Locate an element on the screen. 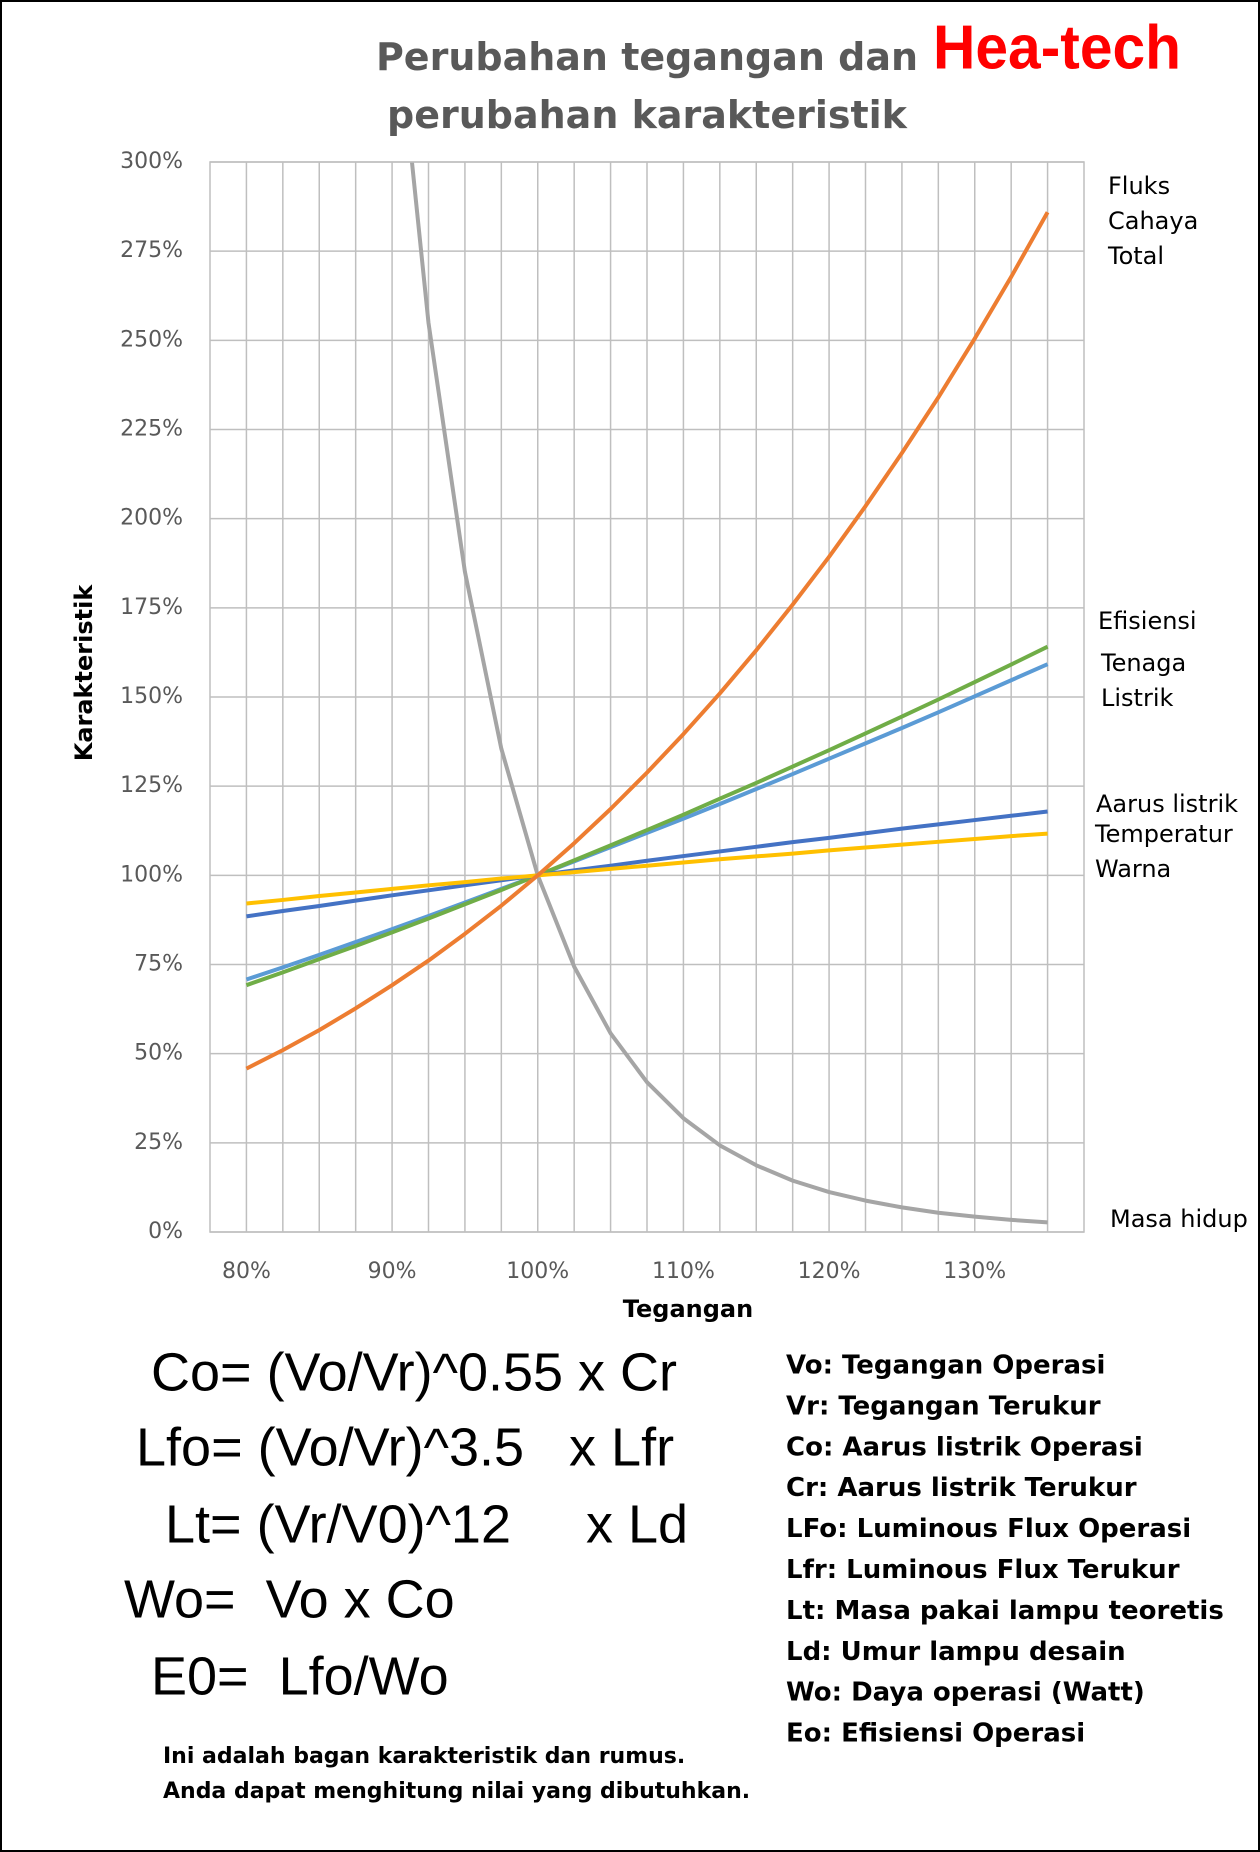 This screenshot has height=1852, width=1260. y-tick-label: 175% is located at coordinates (151, 607).